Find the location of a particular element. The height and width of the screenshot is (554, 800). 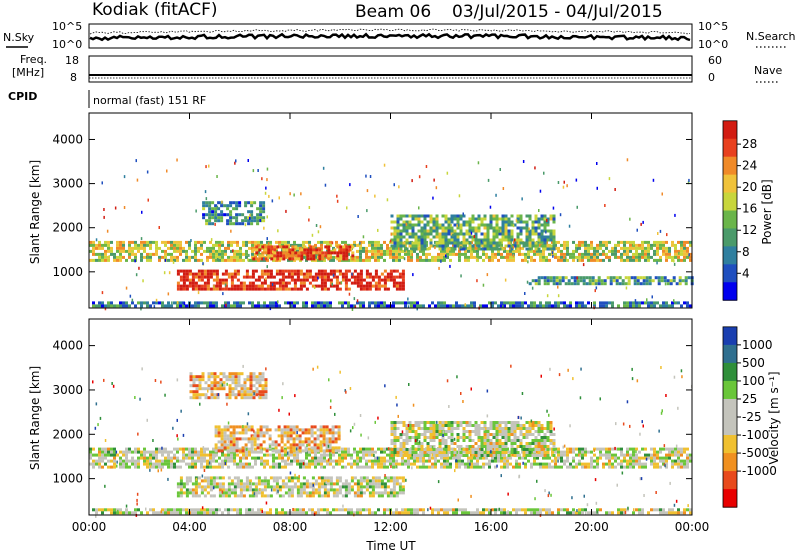

power-colorbar-tick: 20 is located at coordinates (749, 187).